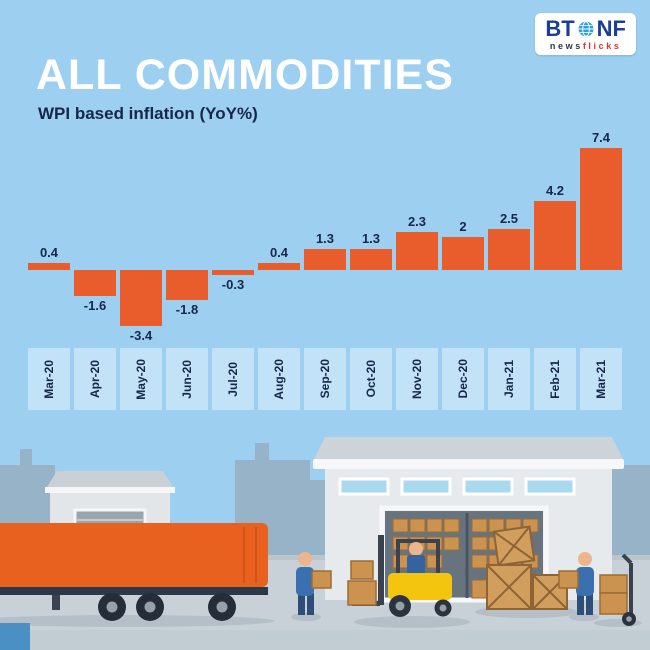 The height and width of the screenshot is (650, 650). I want to click on tagline-news: news, so click(566, 46).